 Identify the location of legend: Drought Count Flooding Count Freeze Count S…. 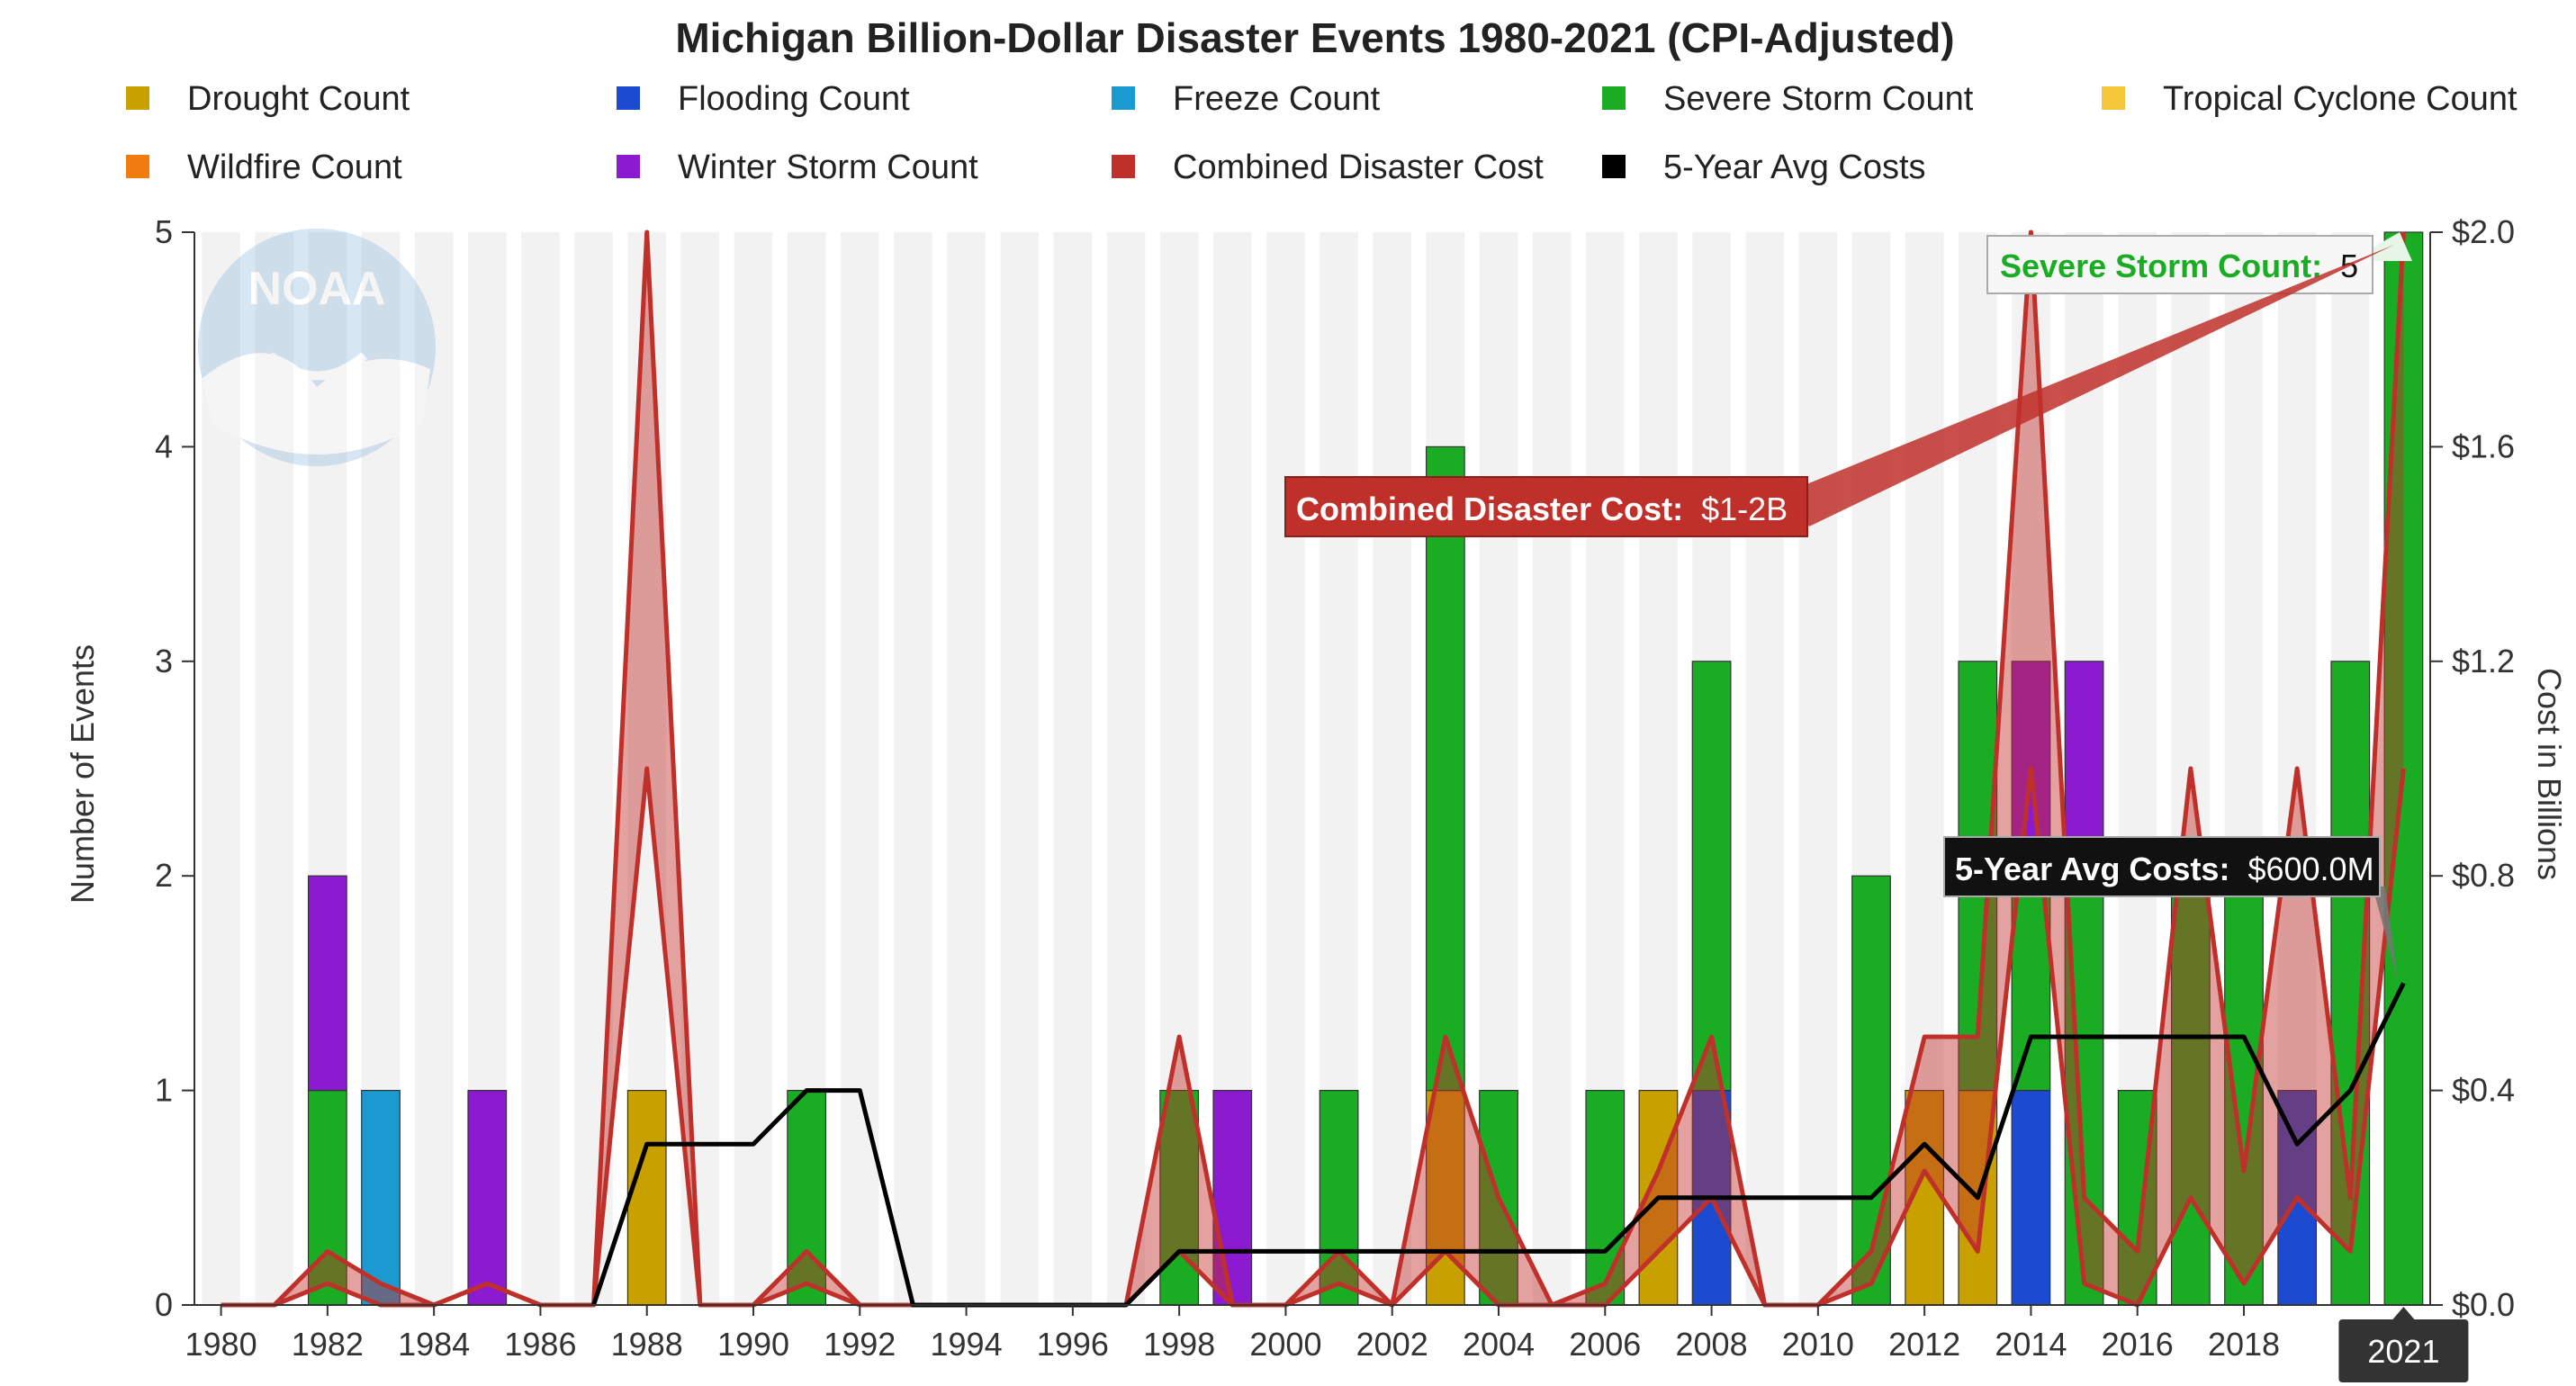
(1321, 133).